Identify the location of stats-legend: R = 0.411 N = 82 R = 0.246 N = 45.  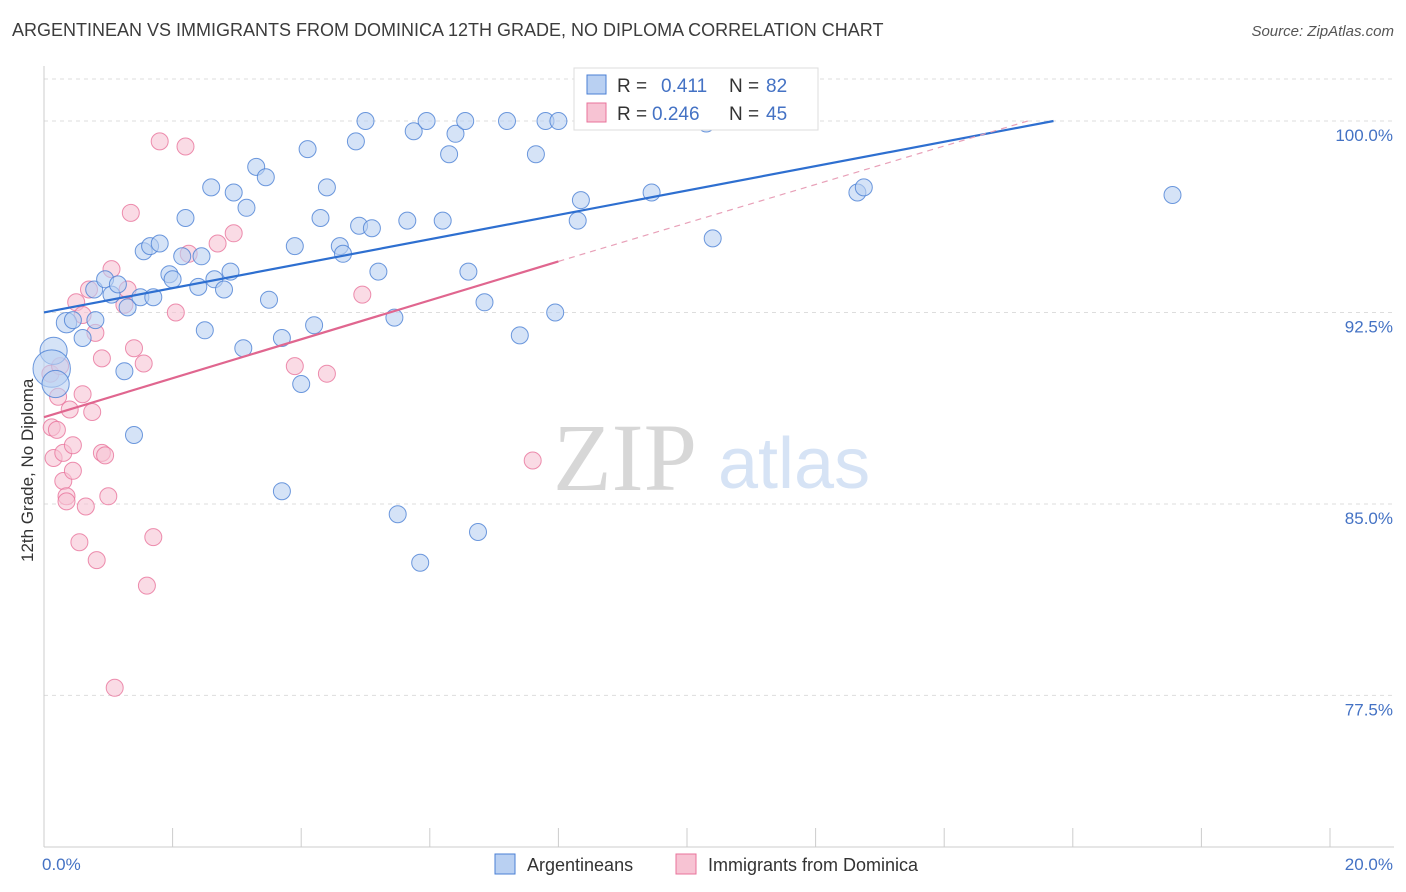
(696, 99).